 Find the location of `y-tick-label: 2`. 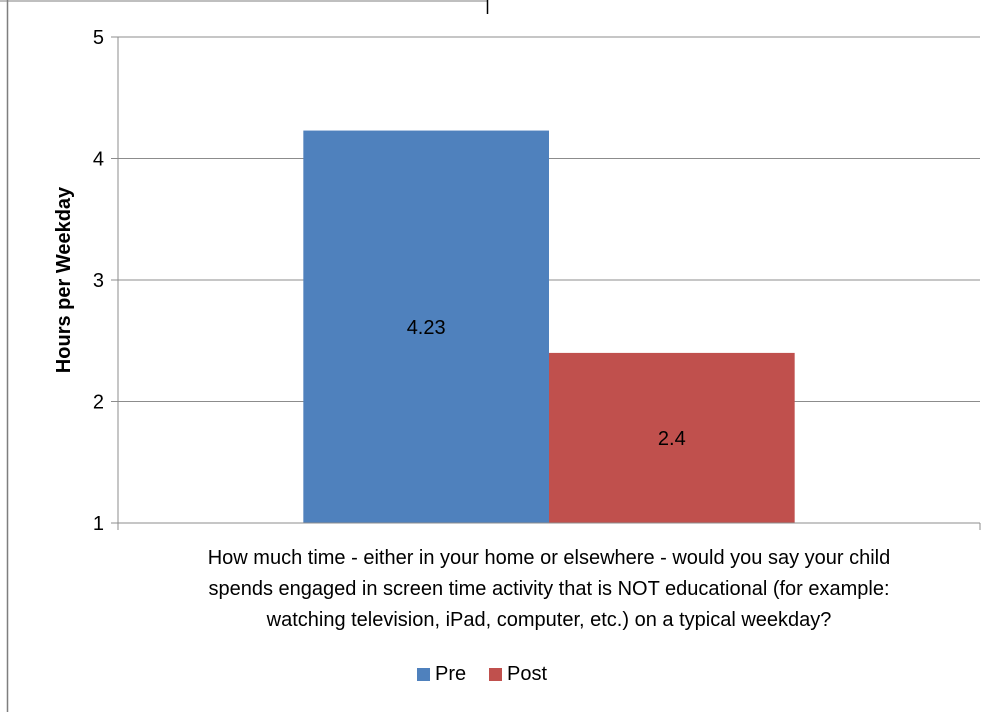

y-tick-label: 2 is located at coordinates (98, 403).